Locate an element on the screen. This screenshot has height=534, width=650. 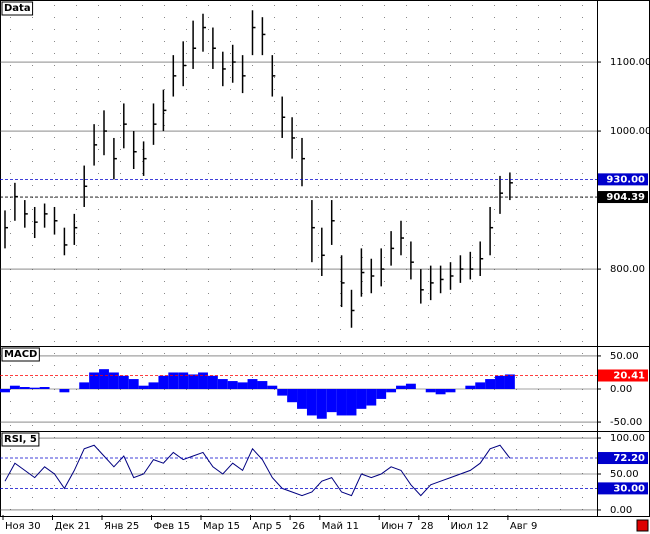
panel-title: MACD is located at coordinates (20, 354).